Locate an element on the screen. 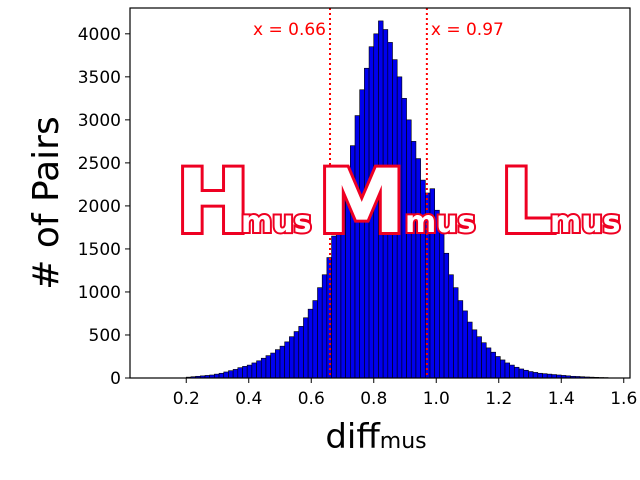  y-tick-label: 1500 is located at coordinates (99, 250).